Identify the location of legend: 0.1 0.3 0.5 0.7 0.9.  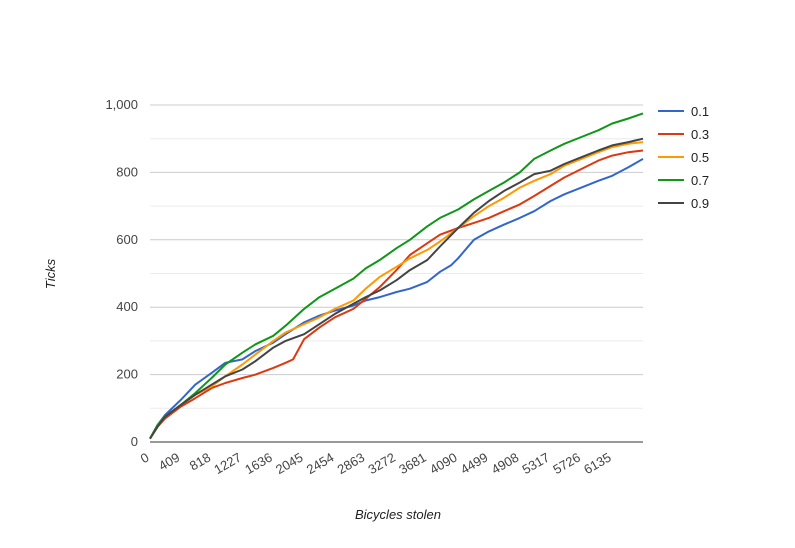
(683, 157).